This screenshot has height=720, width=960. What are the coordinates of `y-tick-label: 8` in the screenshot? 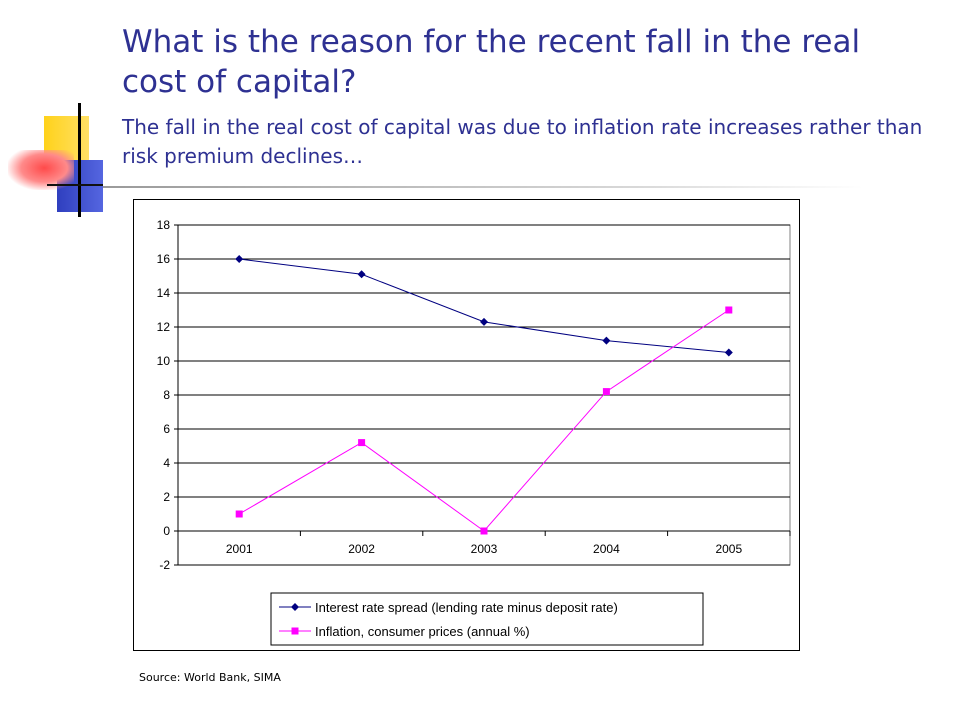 It's located at (166, 395).